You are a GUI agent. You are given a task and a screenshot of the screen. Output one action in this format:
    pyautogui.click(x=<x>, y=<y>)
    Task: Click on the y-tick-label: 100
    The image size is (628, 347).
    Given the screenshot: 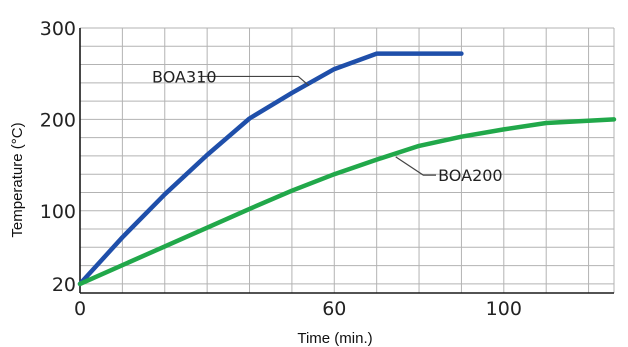 What is the action you would take?
    pyautogui.click(x=58, y=212)
    